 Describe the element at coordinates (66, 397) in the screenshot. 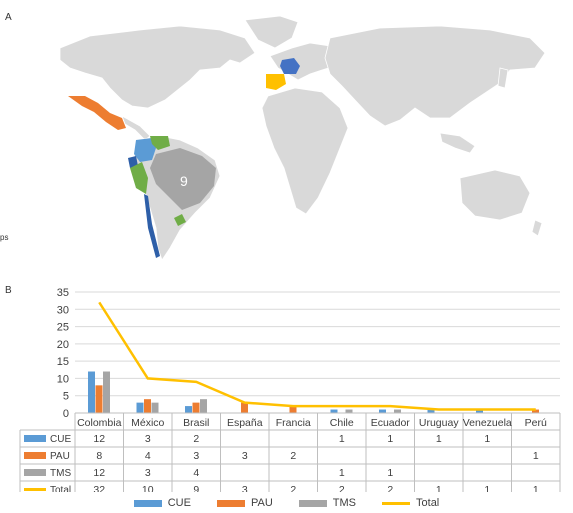

I see `y-tick-label: 5` at that location.